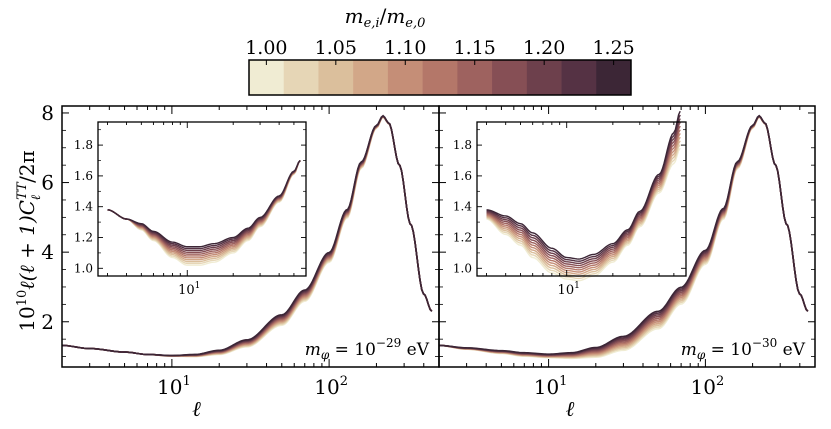 This screenshot has height=429, width=831. Describe the element at coordinates (405, 48) in the screenshot. I see `colorbar-tick-label: 1.10` at that location.